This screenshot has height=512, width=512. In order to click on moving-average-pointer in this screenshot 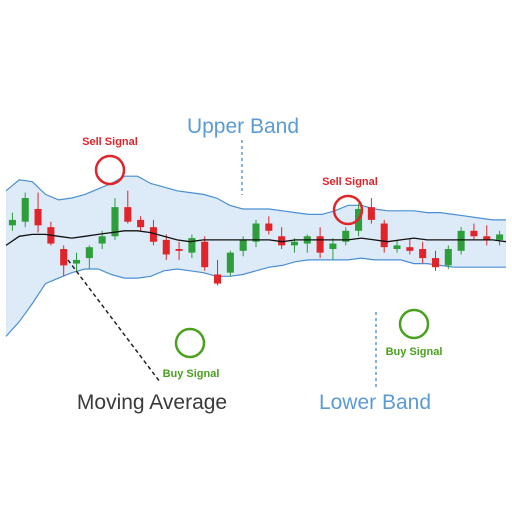, I will do `click(114, 321)`.